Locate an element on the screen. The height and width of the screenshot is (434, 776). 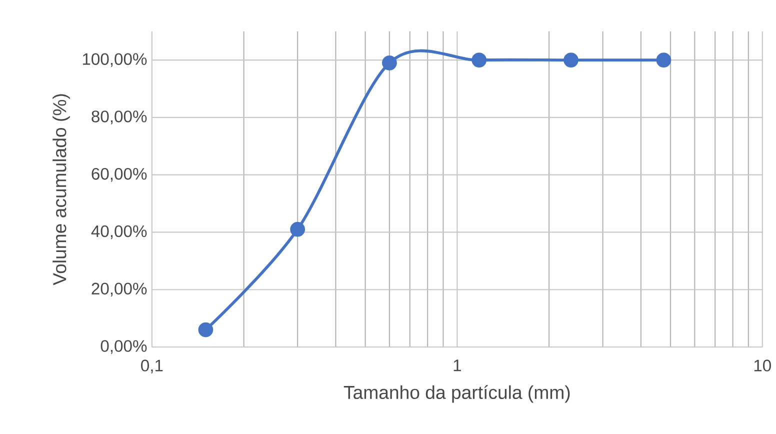
x-tick-label: 10 is located at coordinates (762, 366).